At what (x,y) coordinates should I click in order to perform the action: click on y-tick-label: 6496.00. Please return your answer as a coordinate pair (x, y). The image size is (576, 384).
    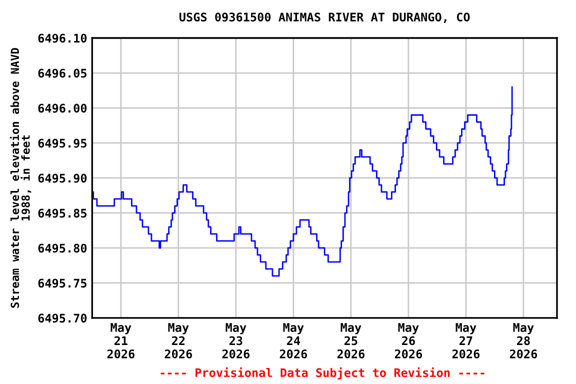
    Looking at the image, I should click on (62, 108).